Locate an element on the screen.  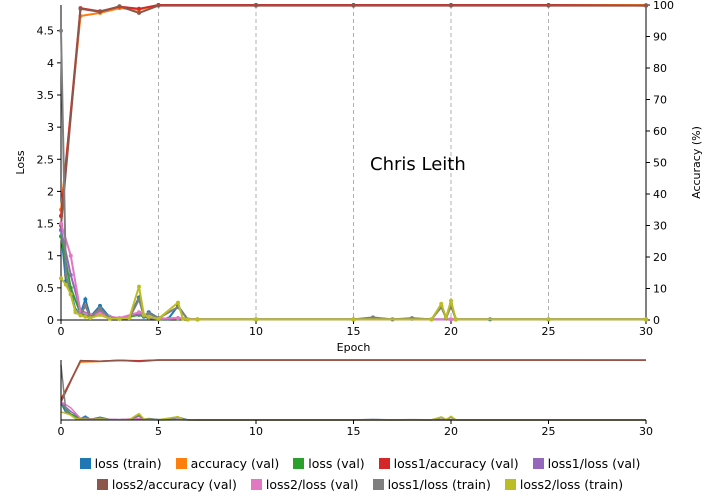
legend-item-loss1-accuracy-val: loss1/accuracy (val) is located at coordinates (448, 463).